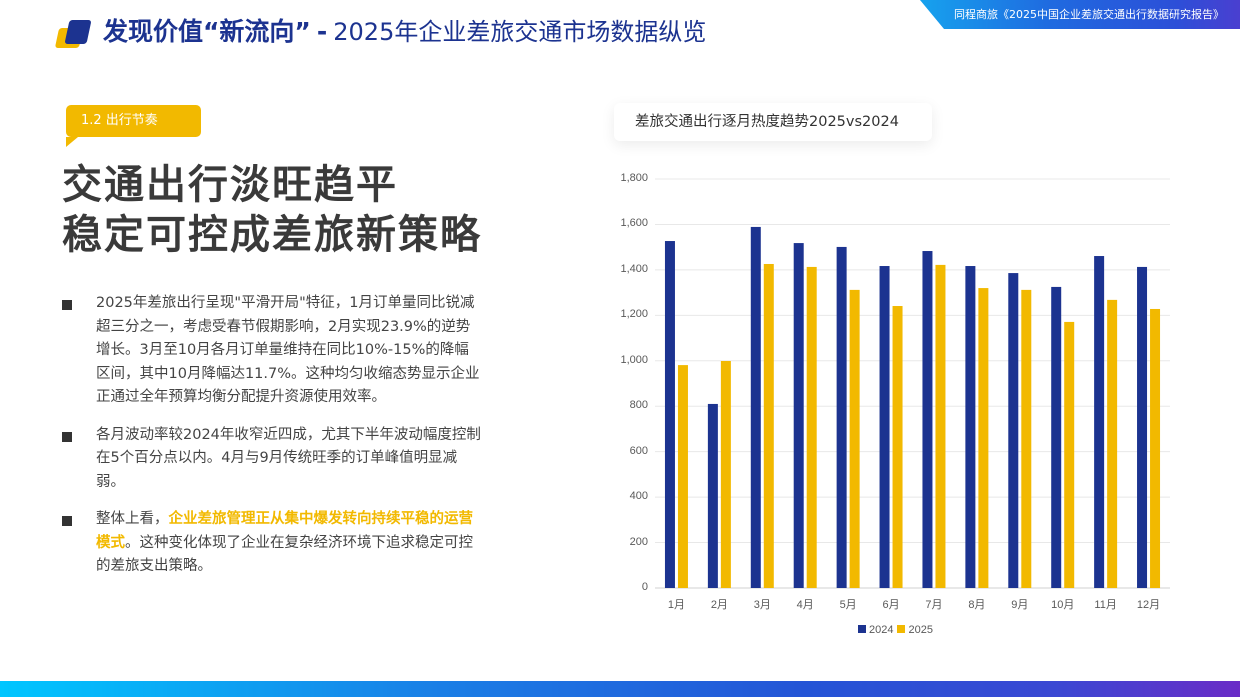  I want to click on x-tick-label: 12月, so click(1148, 605).